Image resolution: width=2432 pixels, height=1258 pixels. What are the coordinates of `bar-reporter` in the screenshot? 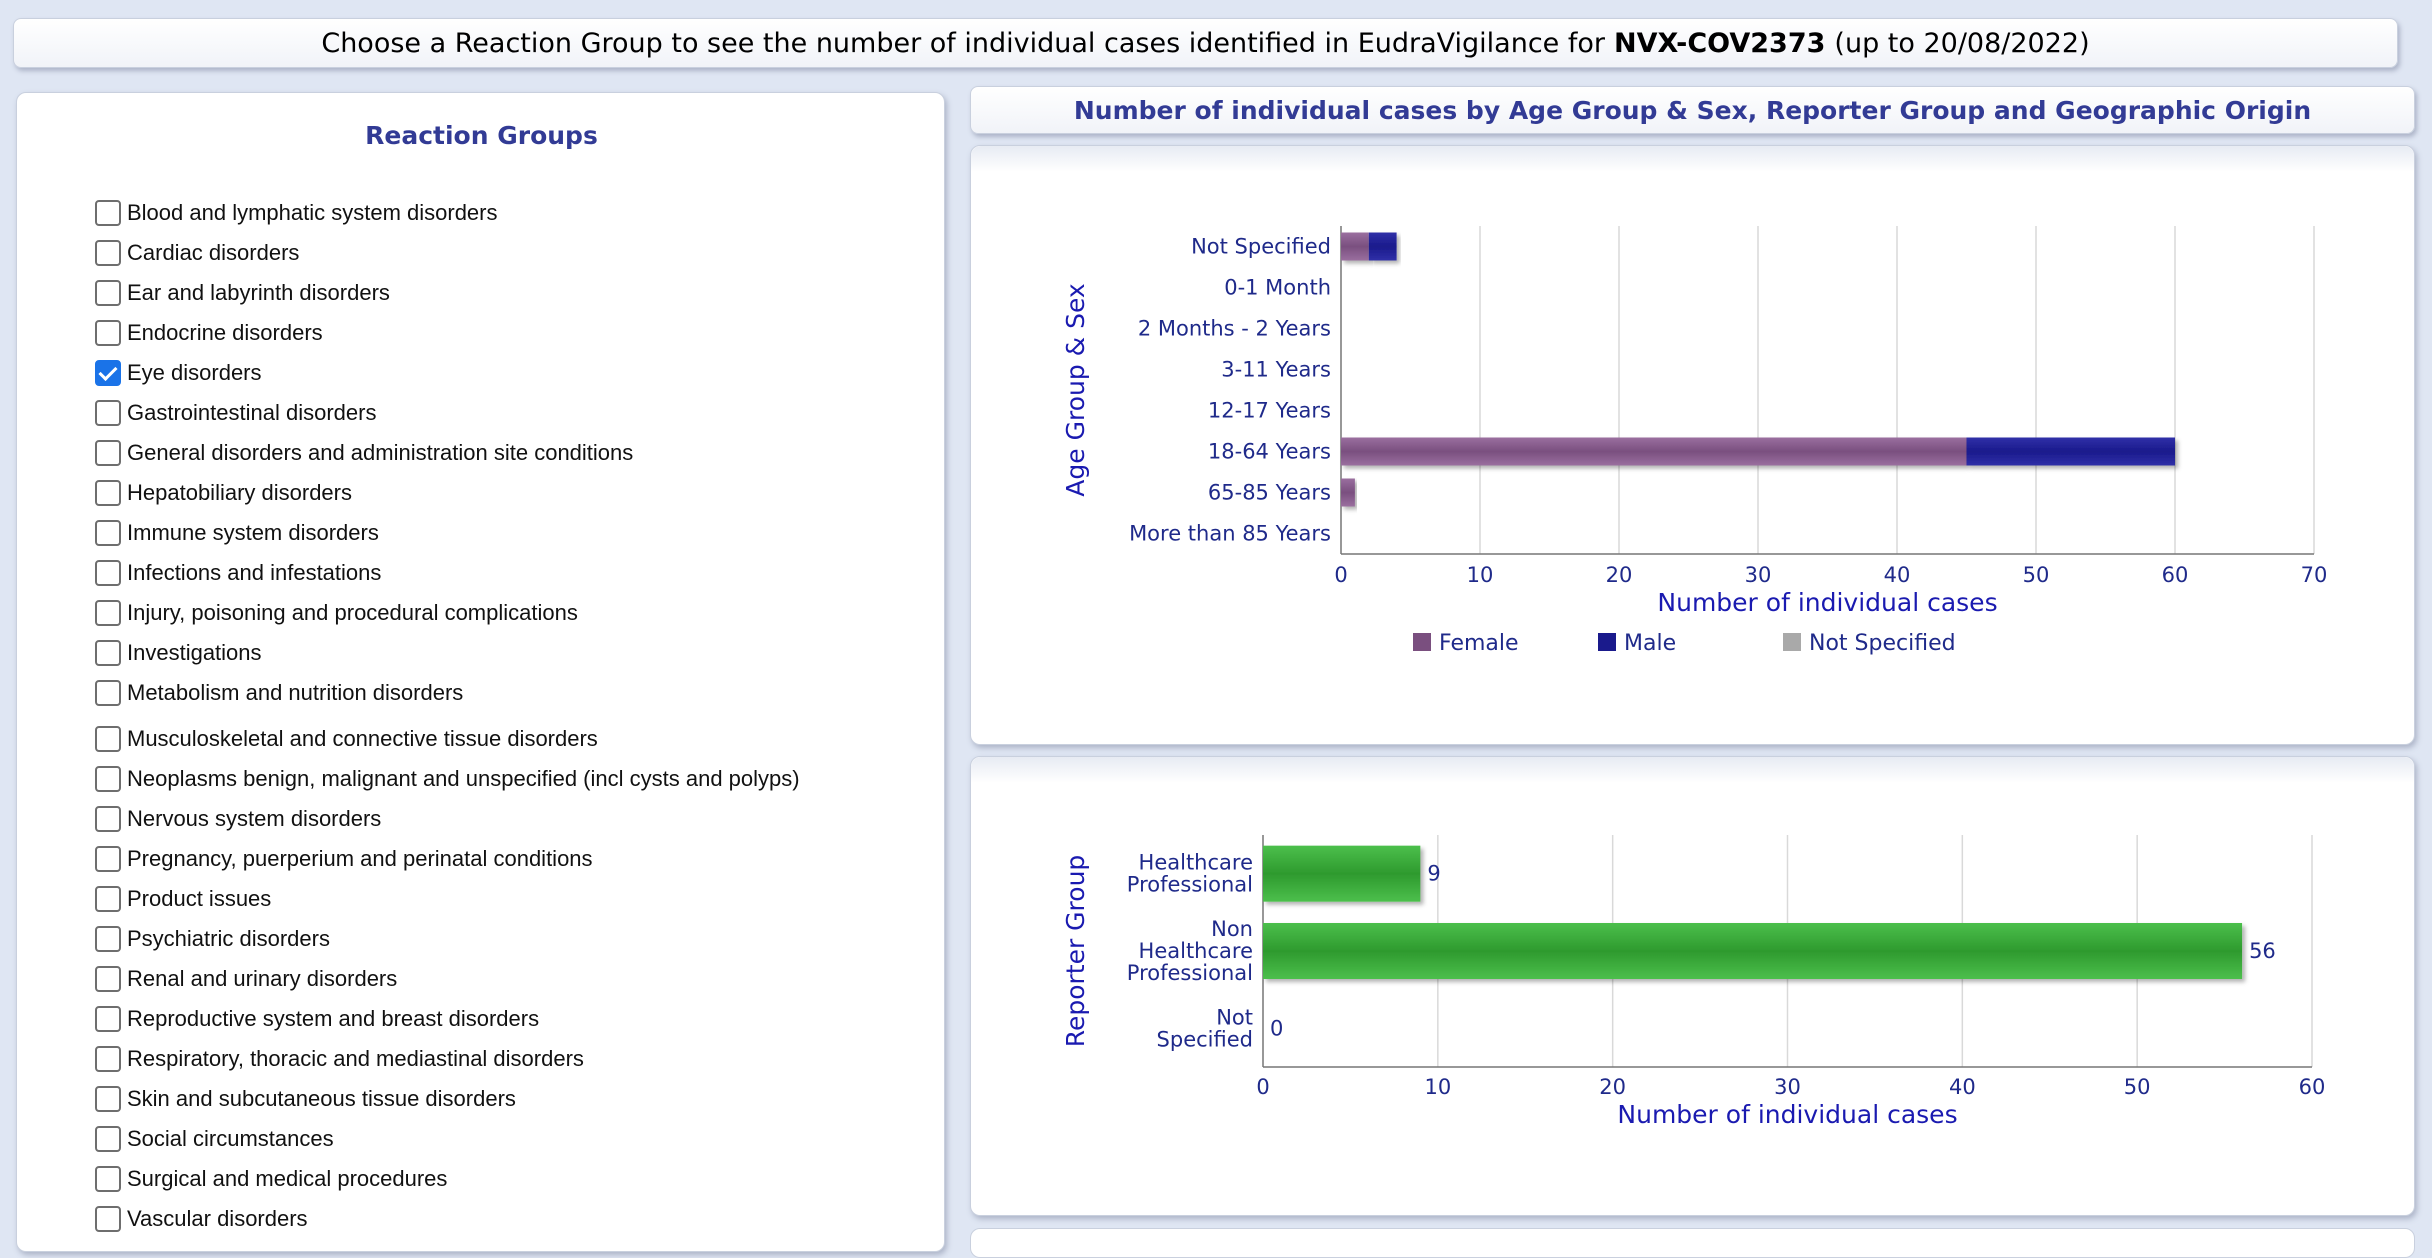 It's located at (1342, 873).